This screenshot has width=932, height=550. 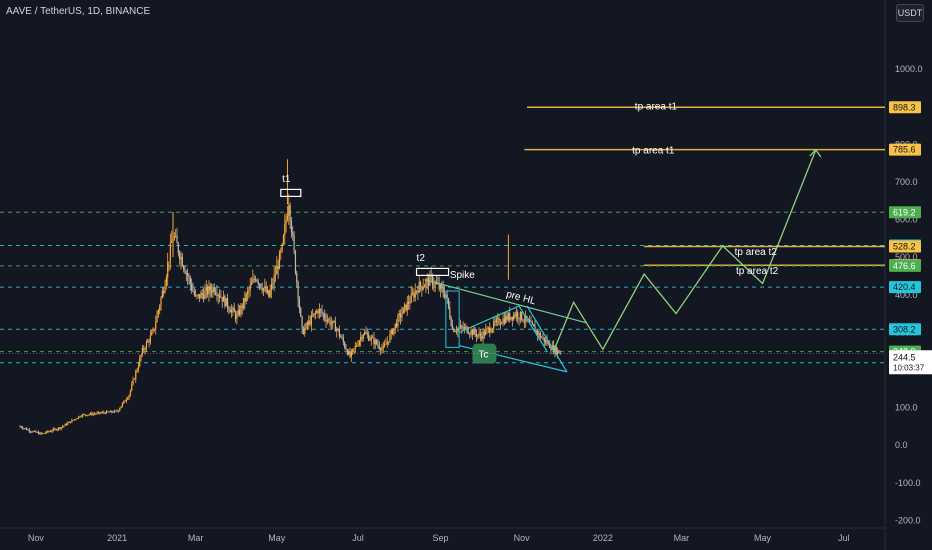 I want to click on time-tick-label: Mar, so click(x=196, y=538).